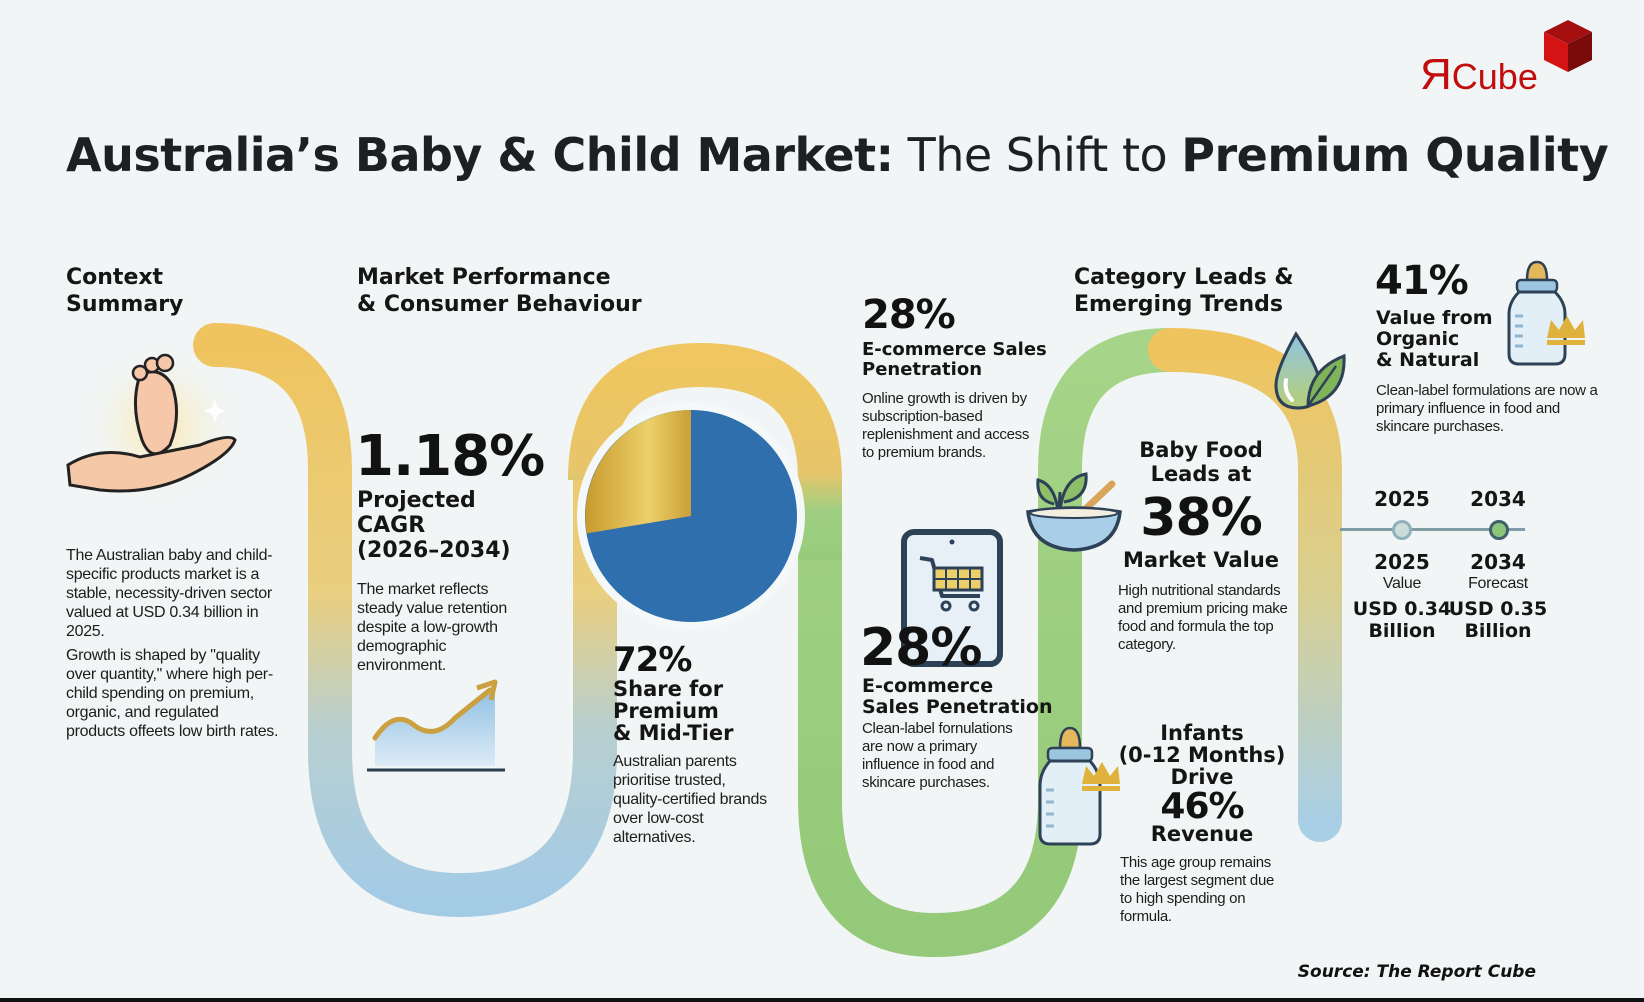  I want to click on cagr-label-line1: Projected, so click(416, 500).